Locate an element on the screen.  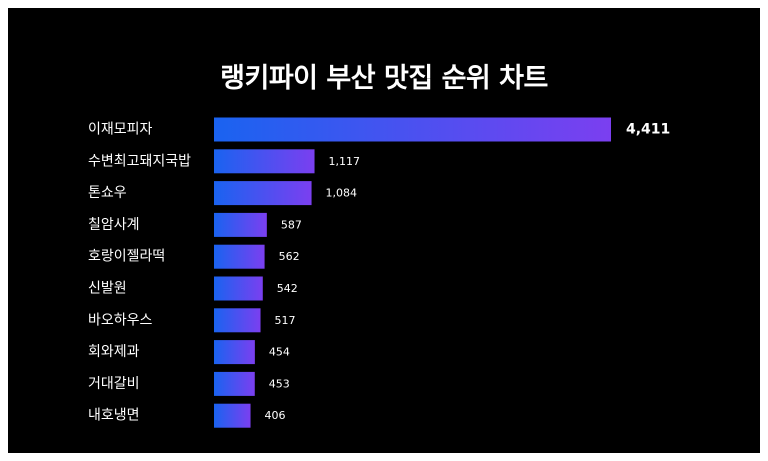
category-label: 수변최고돼지국밥 is located at coordinates (139, 161).